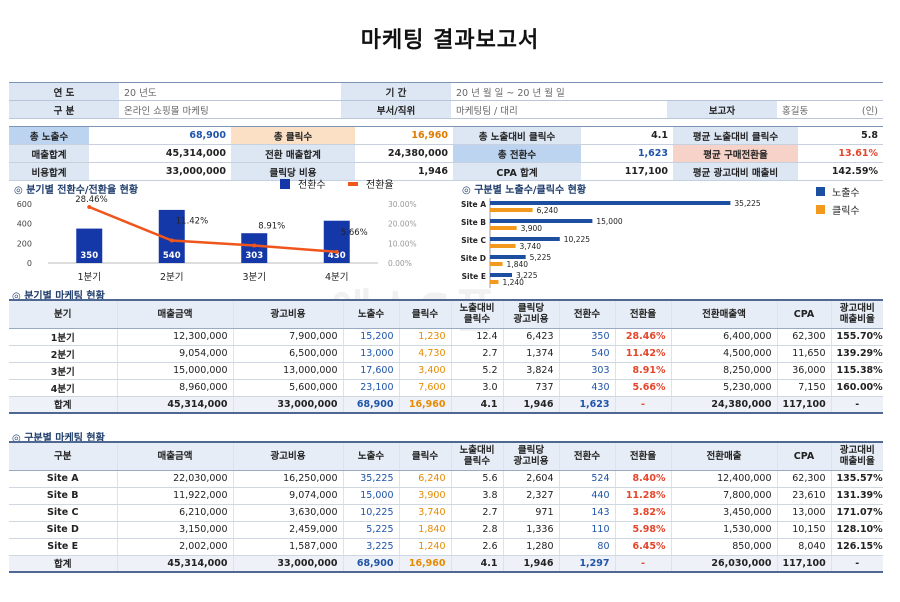  Describe the element at coordinates (91, 200) in the screenshot. I see `line-value-label: 28.46%` at that location.